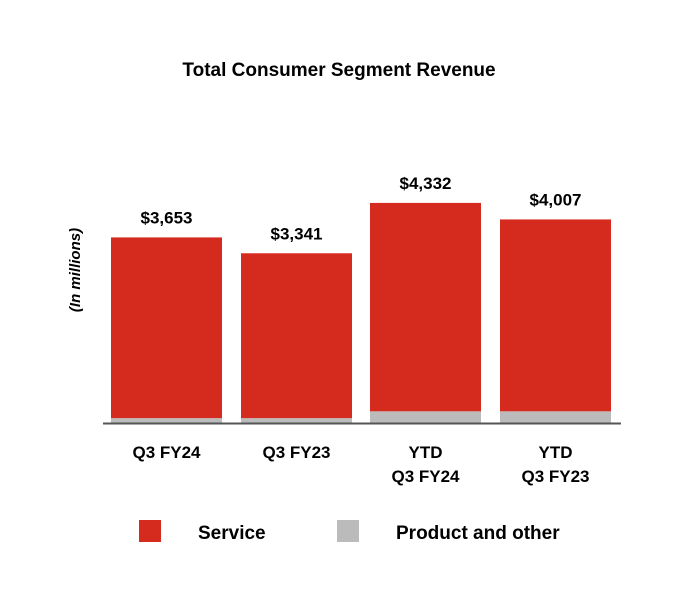 The image size is (680, 612). I want to click on legend: Service Product and other, so click(349, 532).